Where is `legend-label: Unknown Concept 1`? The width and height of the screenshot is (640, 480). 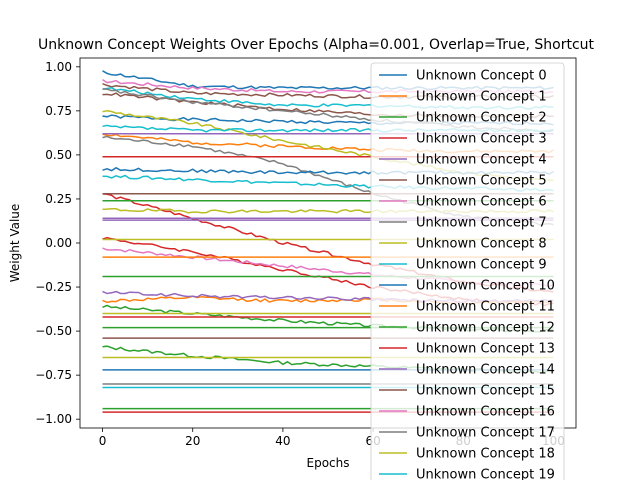 legend-label: Unknown Concept 1 is located at coordinates (481, 97).